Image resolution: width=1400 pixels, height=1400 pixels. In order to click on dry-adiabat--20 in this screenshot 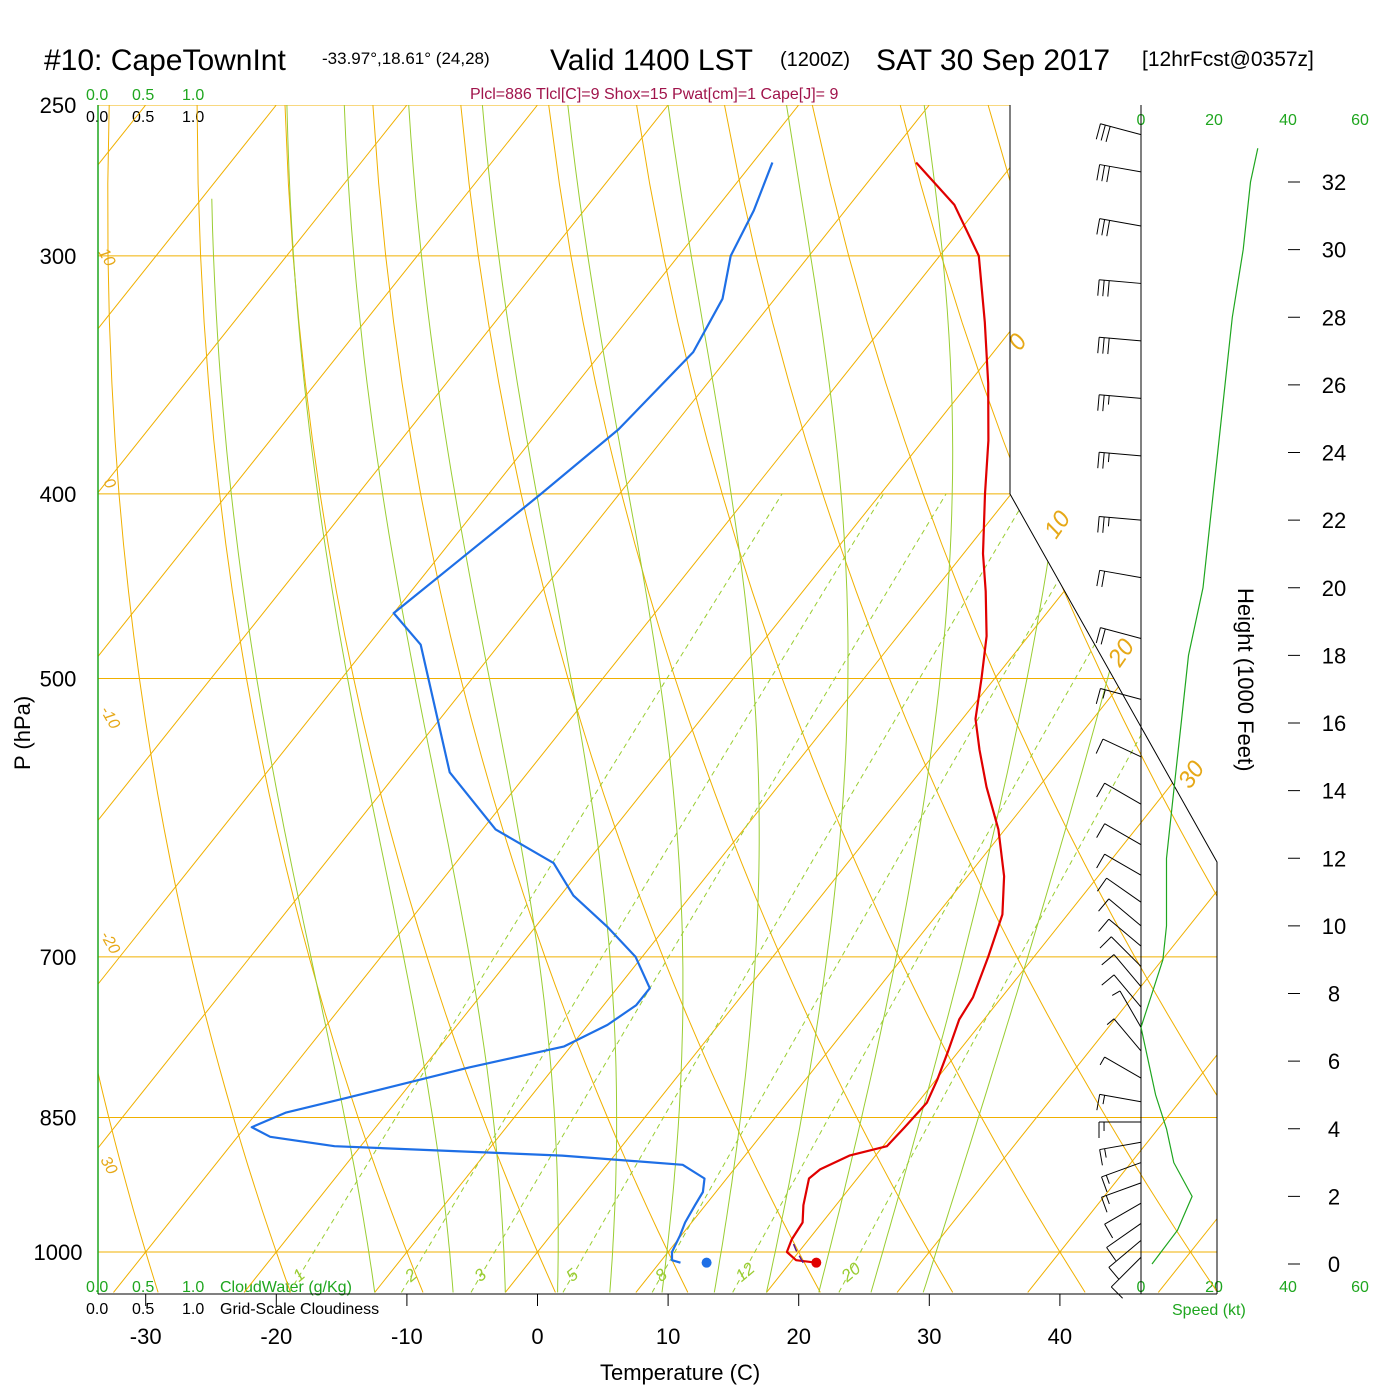, I will do `click(199, 699)`.